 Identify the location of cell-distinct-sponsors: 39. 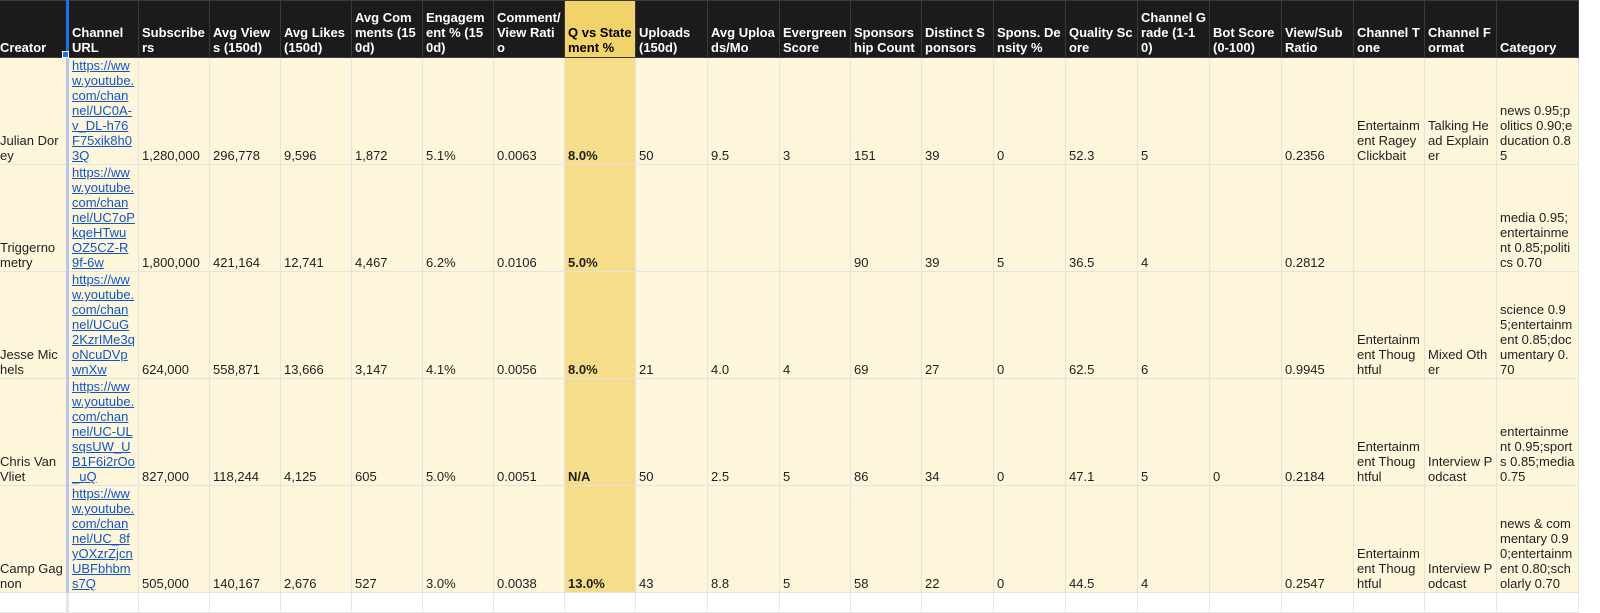
(957, 218).